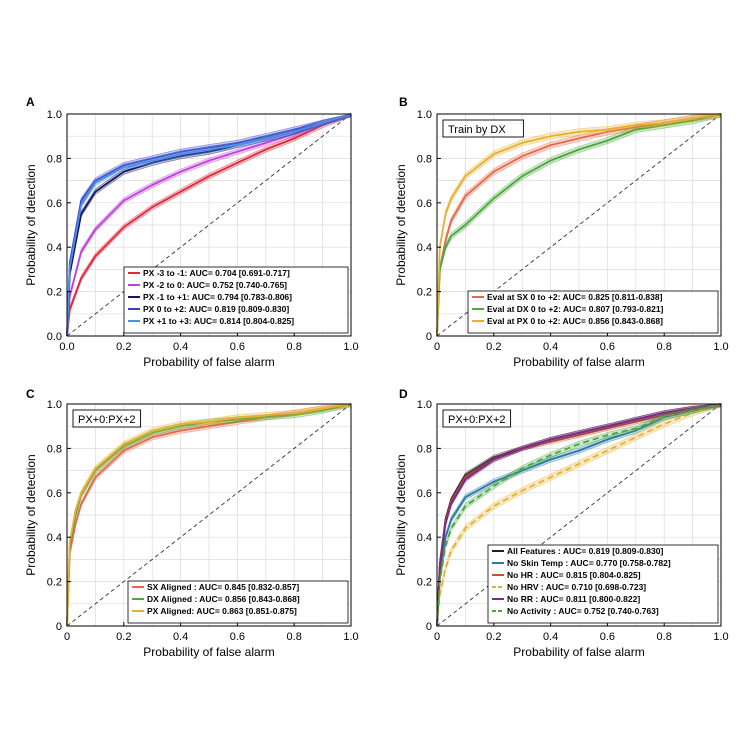 This screenshot has width=750, height=750. I want to click on legend-entry-2: PX -2 to 0: AUC= 0.752 [0.740-0.765], so click(215, 285).